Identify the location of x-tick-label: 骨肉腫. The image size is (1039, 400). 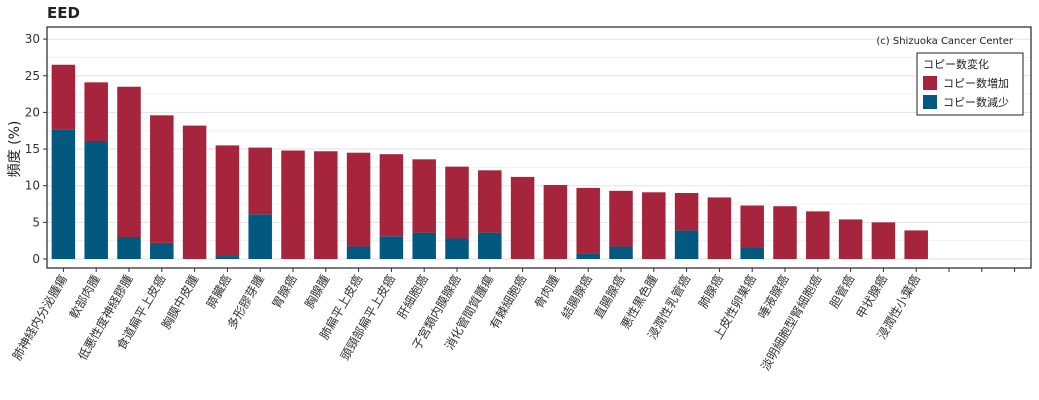
(547, 292).